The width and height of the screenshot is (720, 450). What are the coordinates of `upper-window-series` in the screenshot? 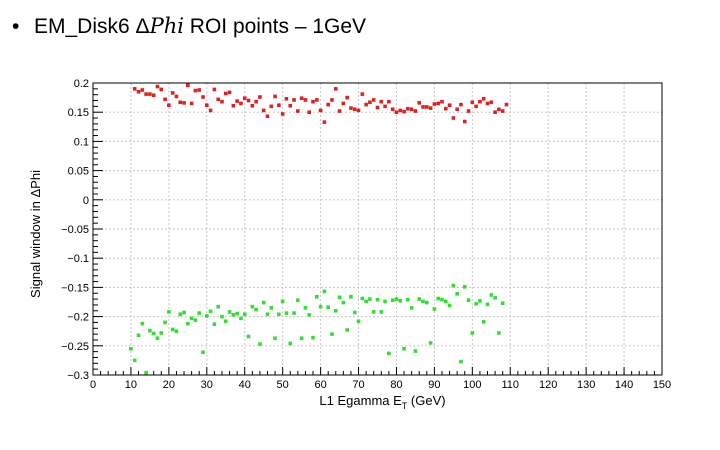 It's located at (320, 103).